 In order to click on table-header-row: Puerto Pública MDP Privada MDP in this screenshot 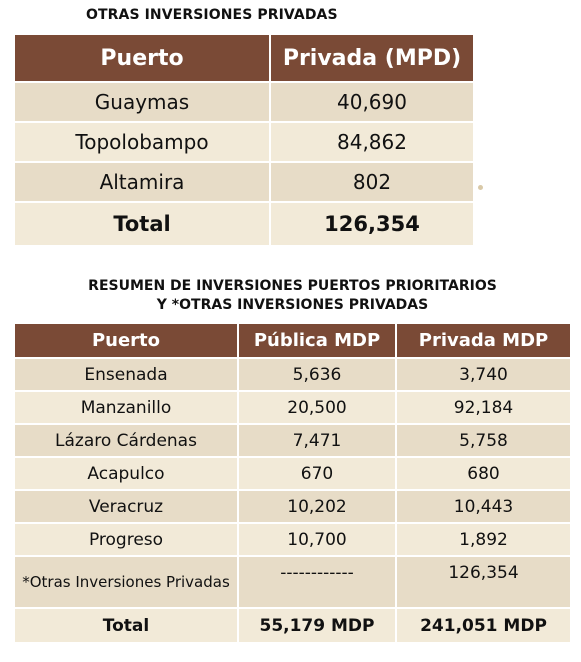, I will do `click(292, 340)`.